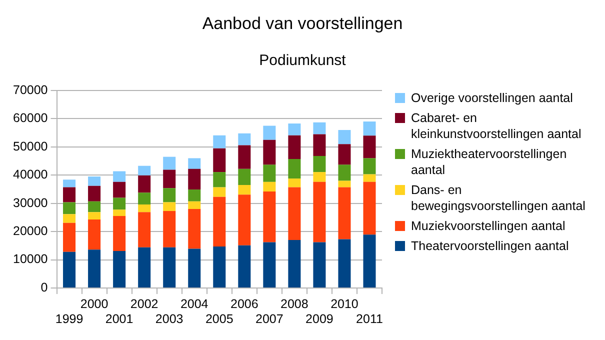 This screenshot has height=340, width=605. I want to click on x-tick-label: 2000, so click(94, 303).